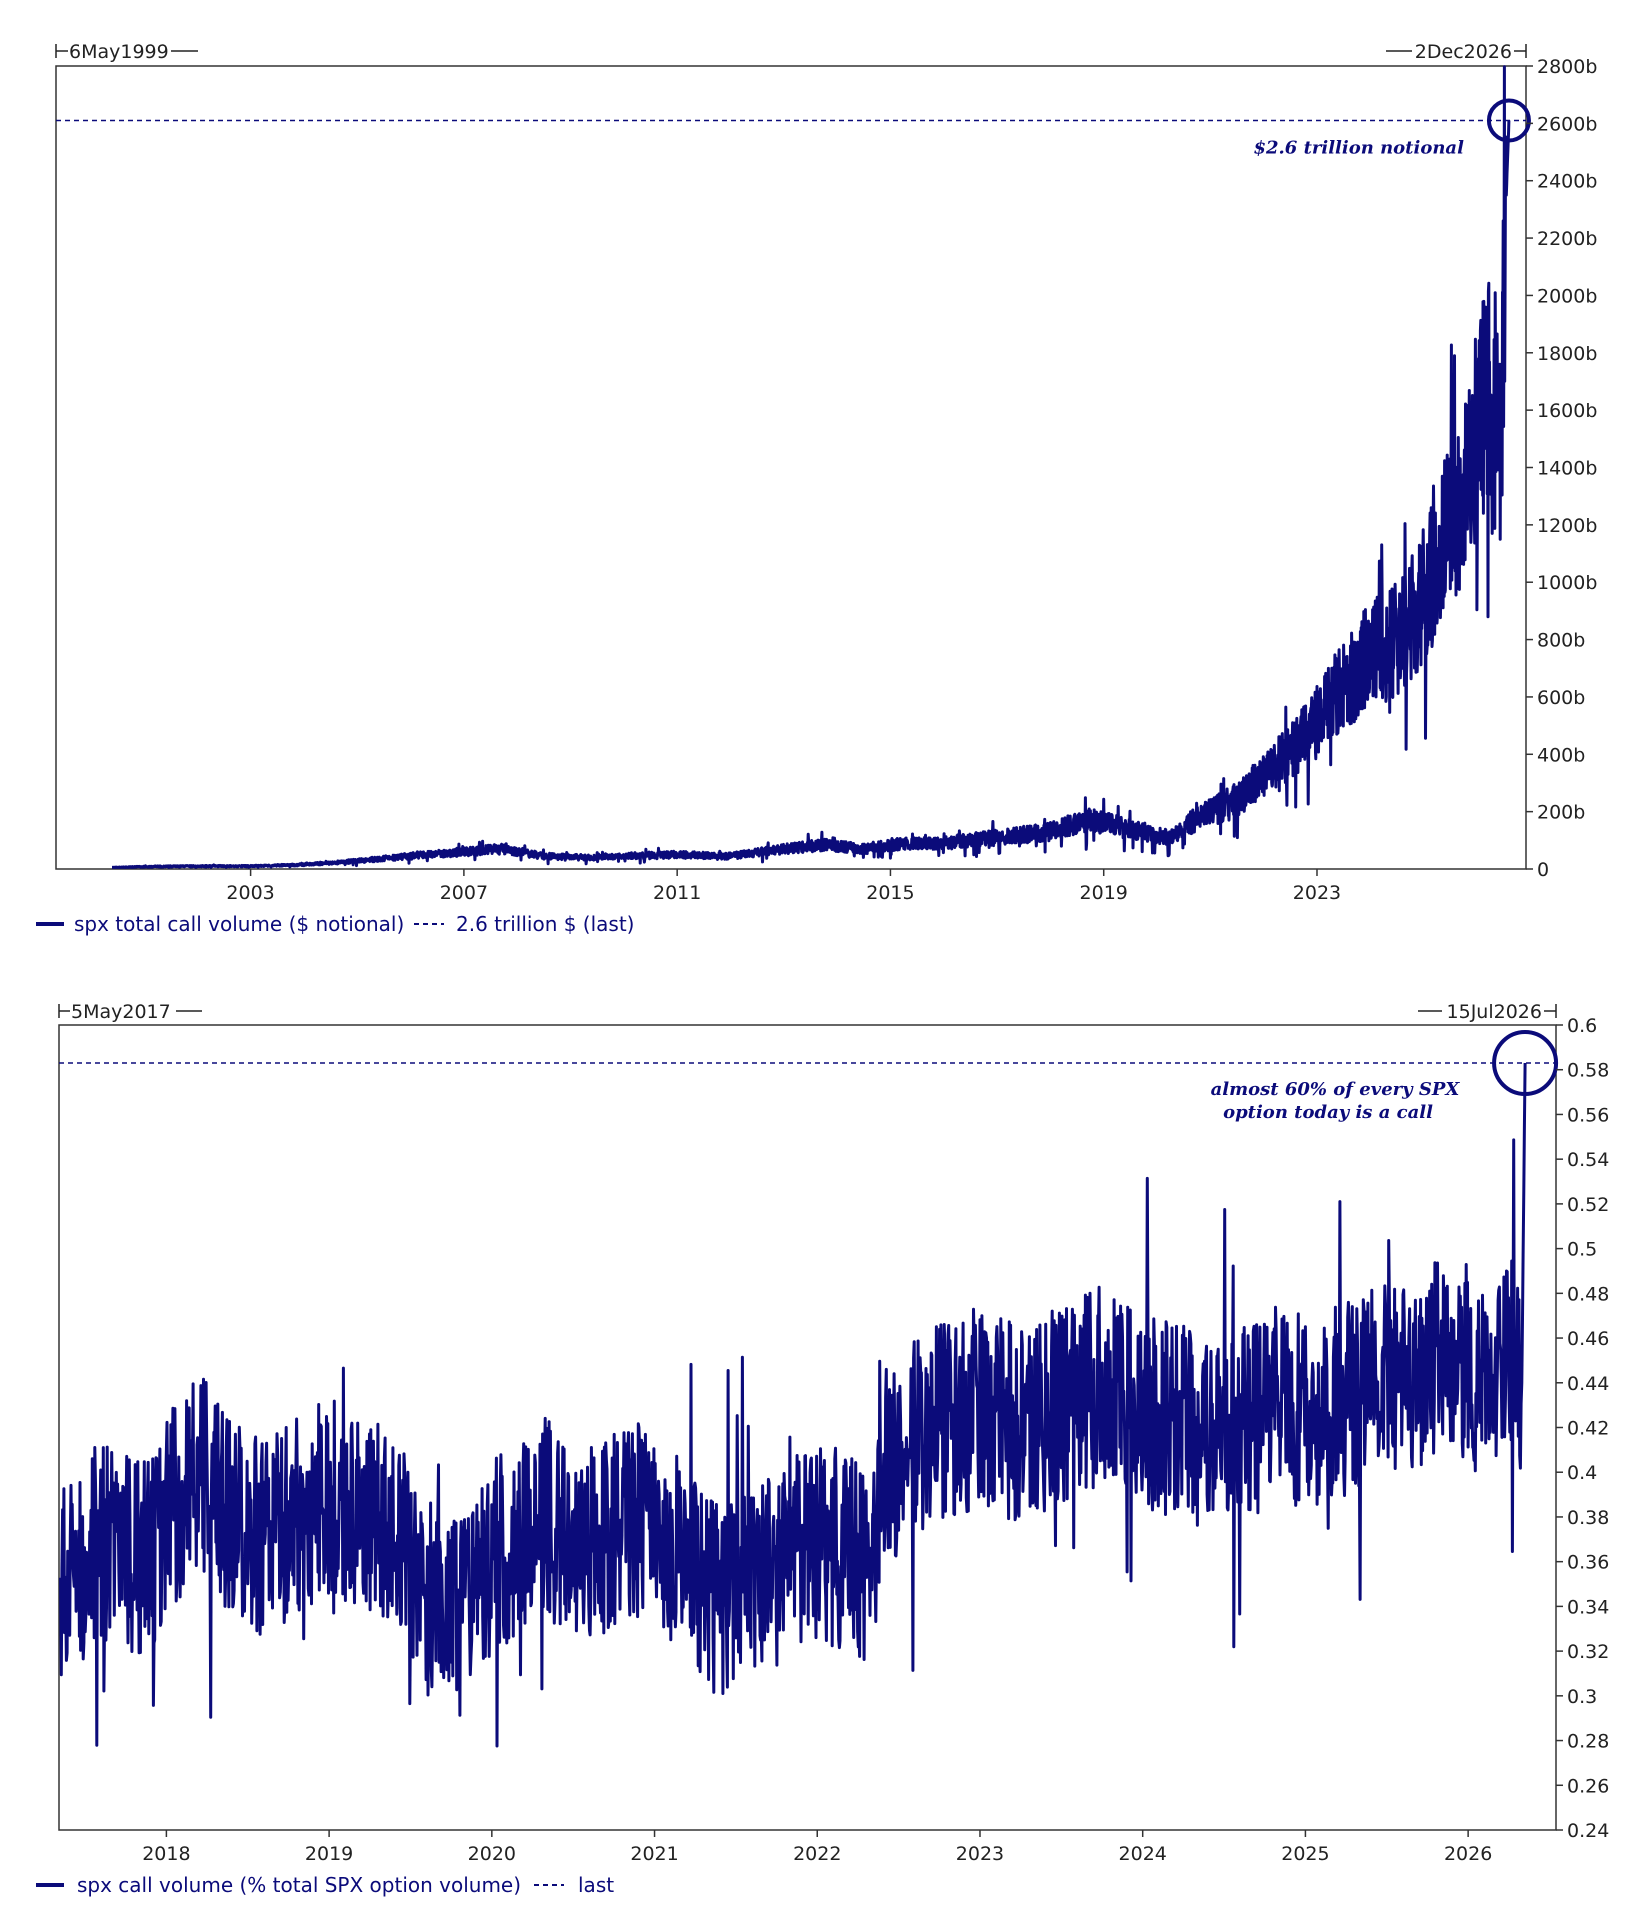 The image size is (1634, 1912). I want to click on x-tick-label: 2003, so click(250, 893).